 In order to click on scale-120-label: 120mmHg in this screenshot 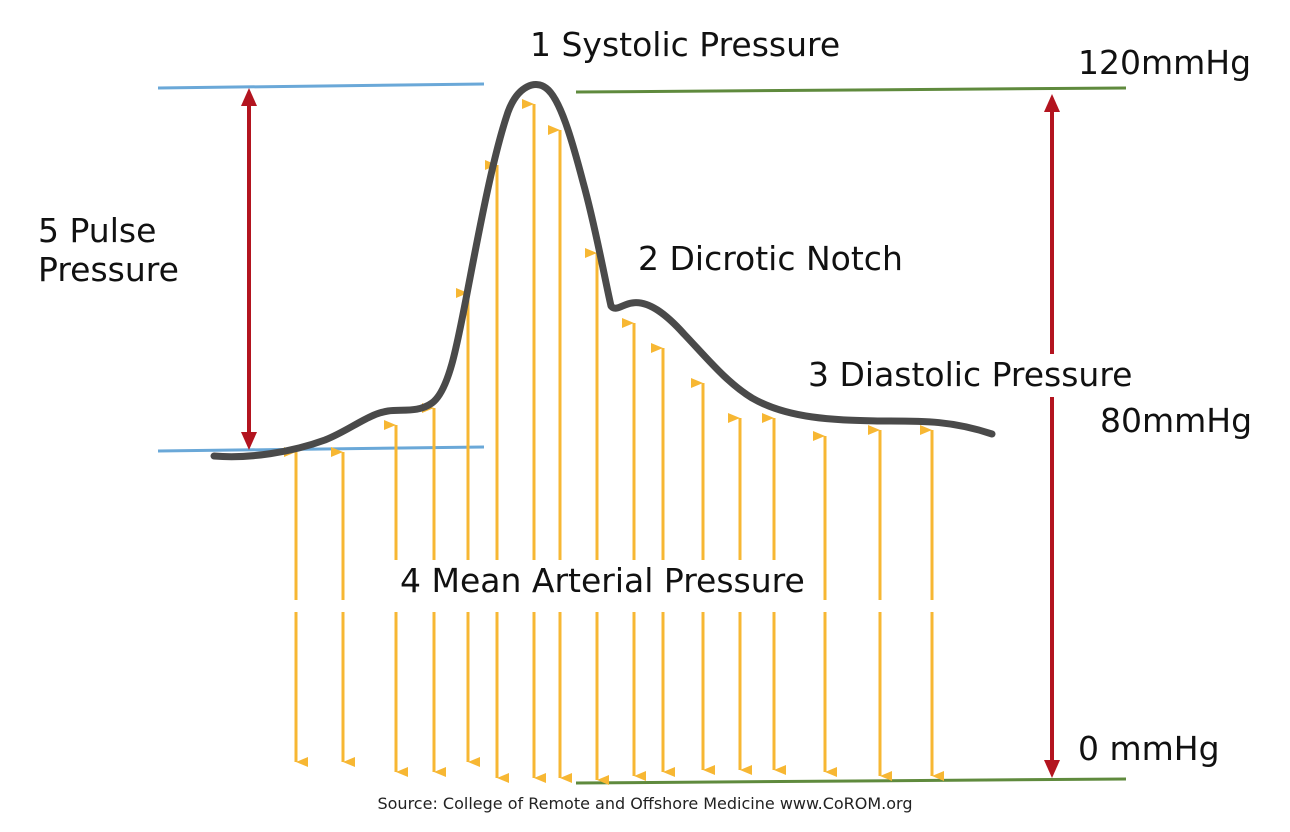, I will do `click(1165, 62)`.